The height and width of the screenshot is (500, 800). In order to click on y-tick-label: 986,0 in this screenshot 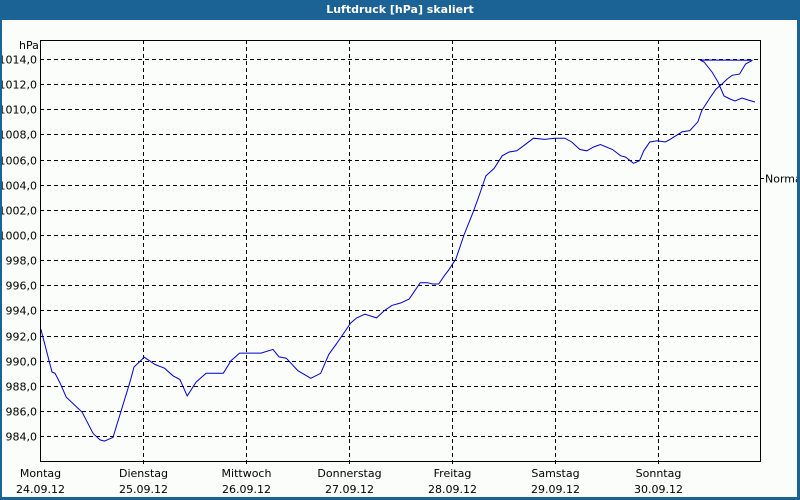, I will do `click(22, 412)`.